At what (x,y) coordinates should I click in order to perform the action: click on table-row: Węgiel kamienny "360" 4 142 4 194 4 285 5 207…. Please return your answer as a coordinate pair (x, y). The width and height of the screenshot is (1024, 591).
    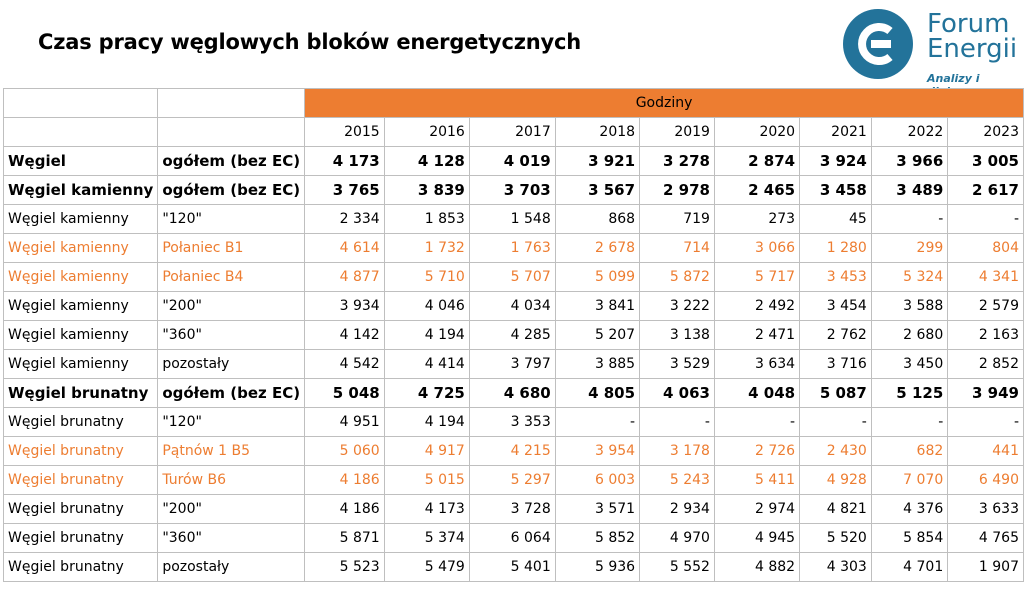
    Looking at the image, I should click on (513, 335).